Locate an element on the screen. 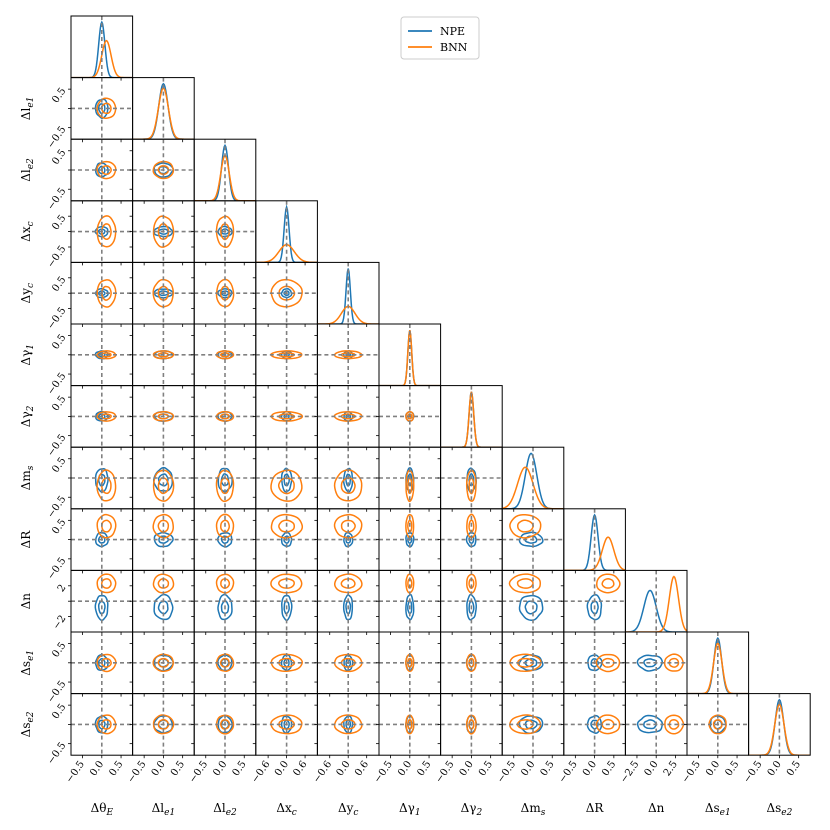 The height and width of the screenshot is (830, 830). x-axis-label-2: Δle2 is located at coordinates (225, 809).